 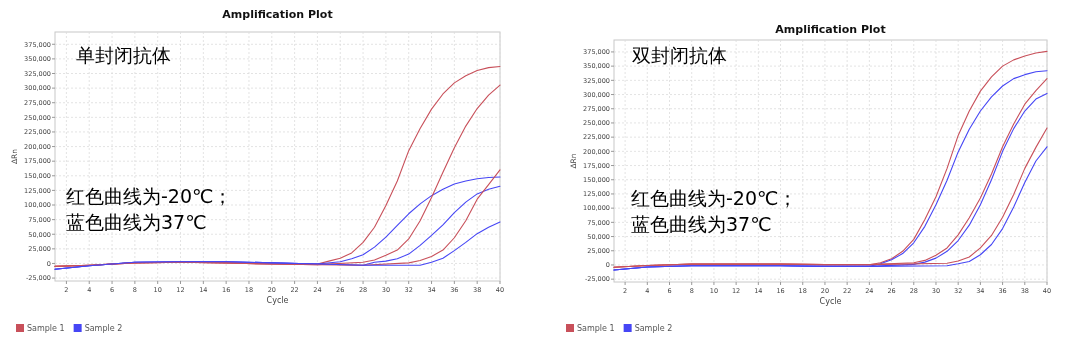 What do you see at coordinates (679, 55) in the screenshot?
I see `annotation: 双封闭抗体` at bounding box center [679, 55].